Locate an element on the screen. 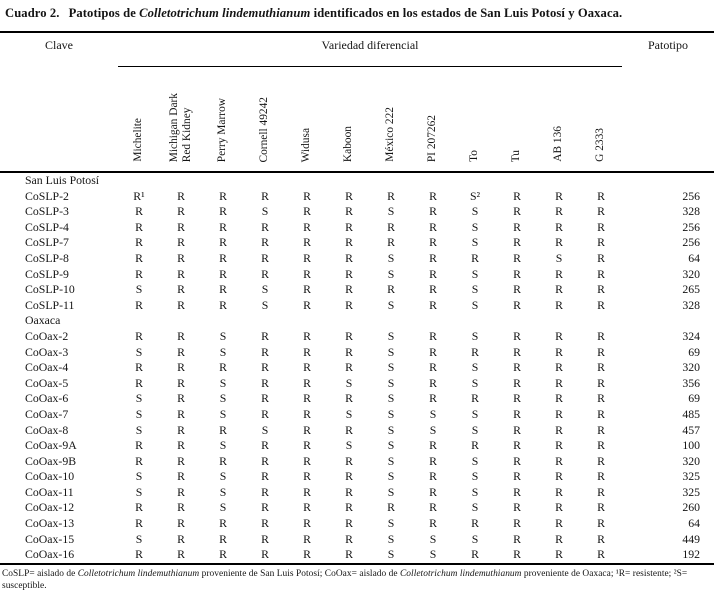 This screenshot has height=604, width=714. variety-header-to: To is located at coordinates (475, 119).